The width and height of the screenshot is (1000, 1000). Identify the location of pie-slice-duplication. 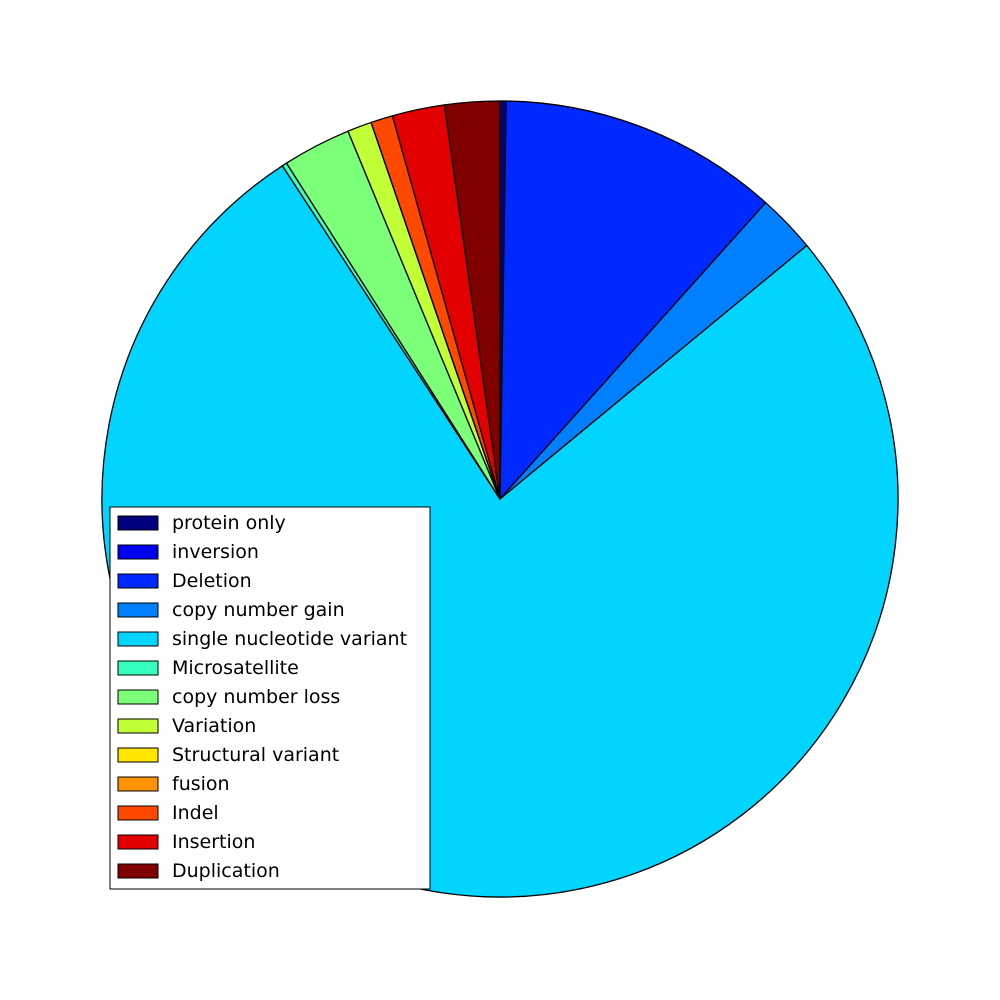
(472, 300).